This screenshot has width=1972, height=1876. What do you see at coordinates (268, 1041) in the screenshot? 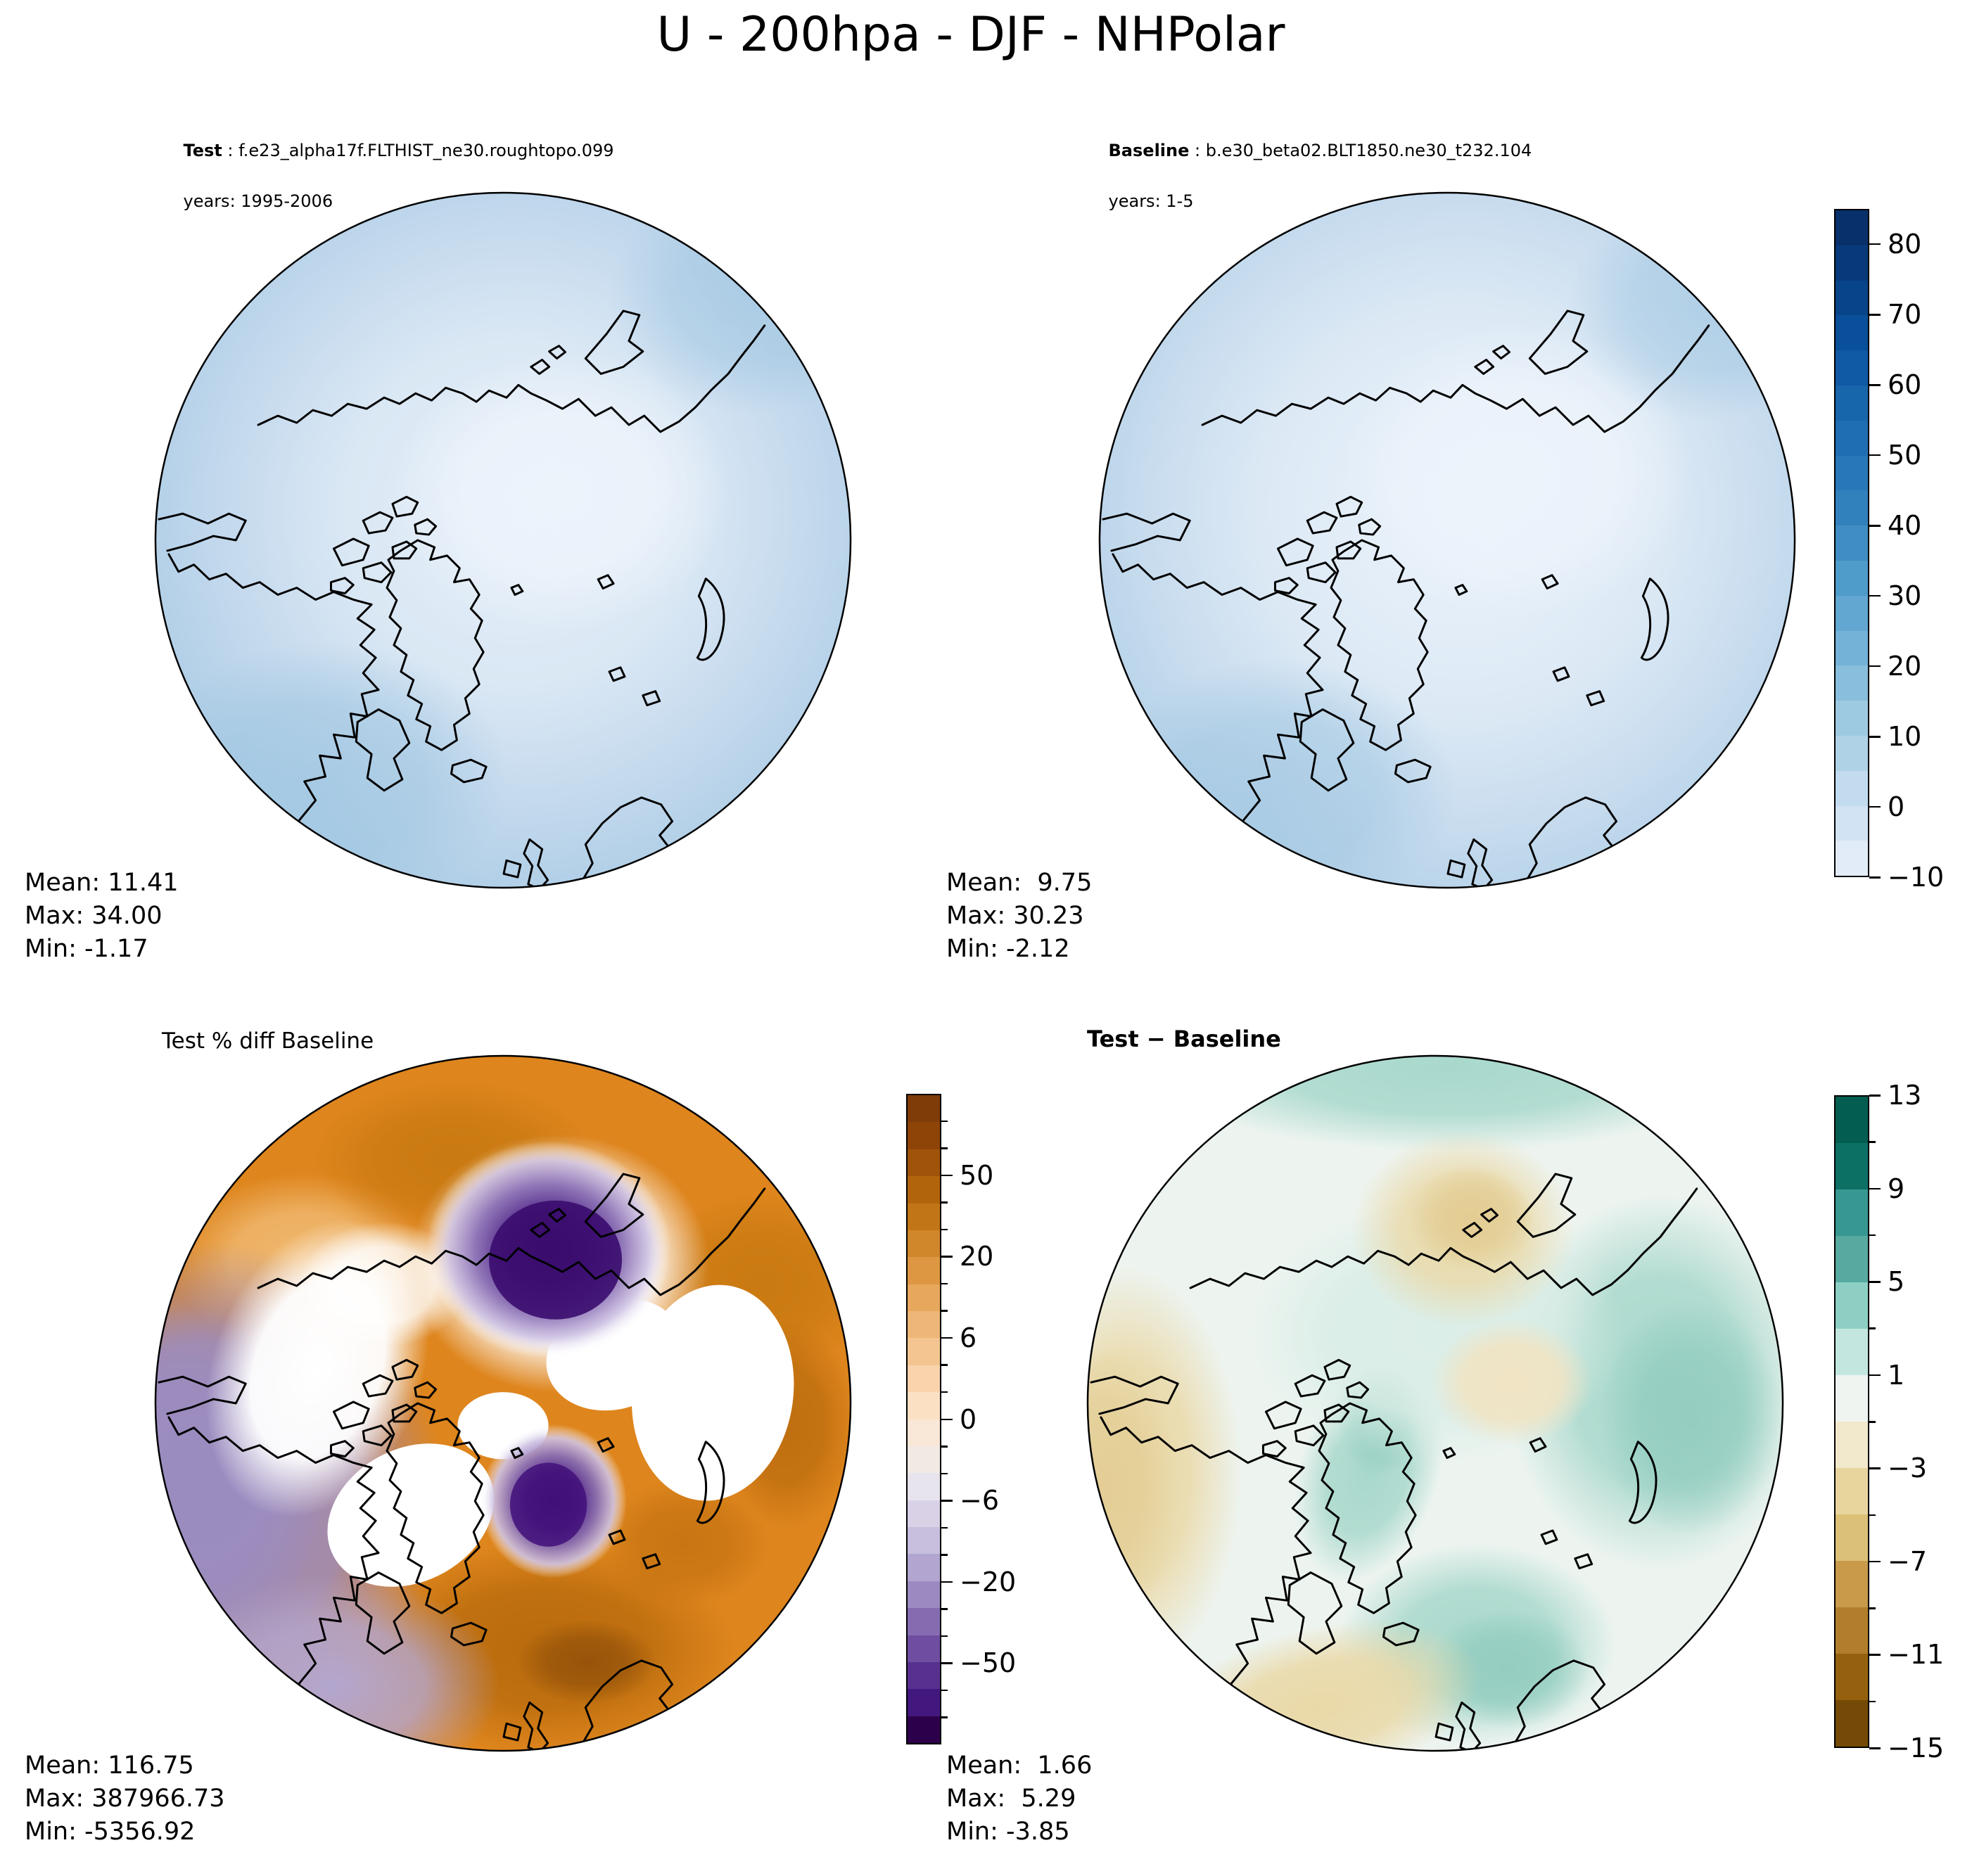
I see `pct-diff-title: Test % diff Baseline` at bounding box center [268, 1041].